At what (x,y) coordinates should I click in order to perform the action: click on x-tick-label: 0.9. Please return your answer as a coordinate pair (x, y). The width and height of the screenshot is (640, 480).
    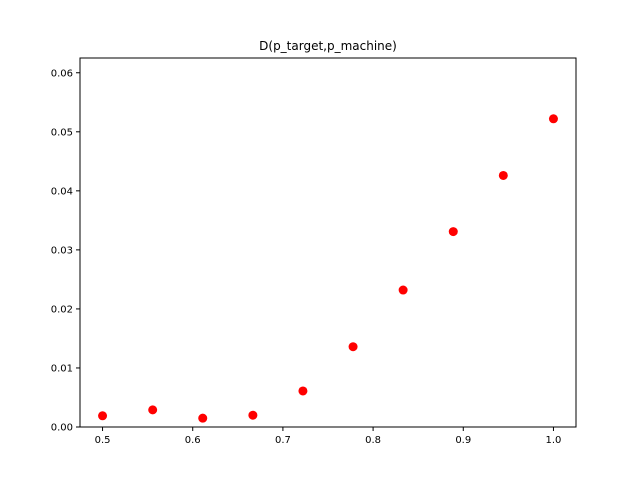
    Looking at the image, I should click on (463, 440).